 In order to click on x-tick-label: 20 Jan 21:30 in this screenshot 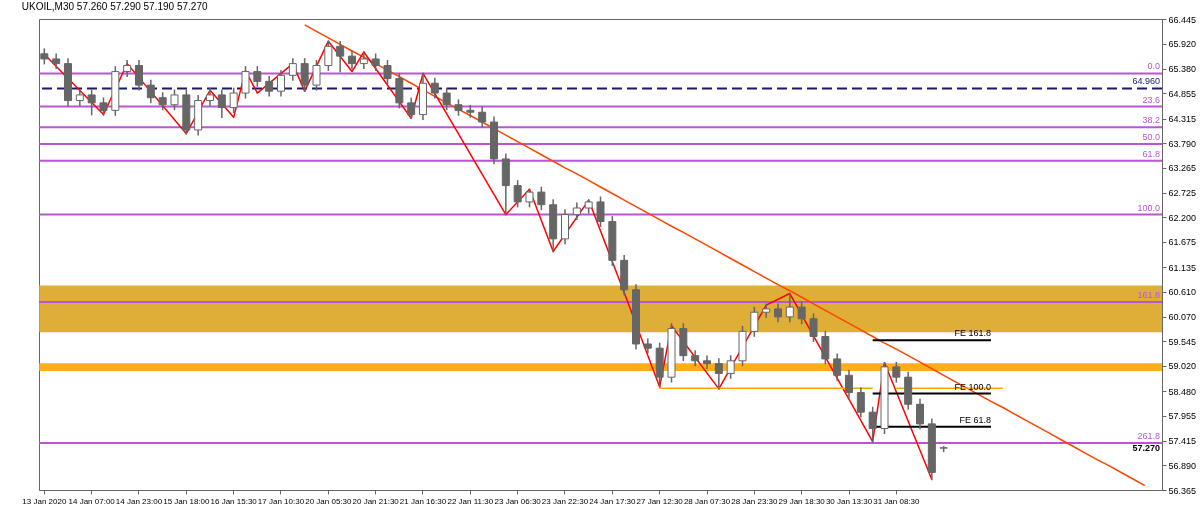, I will do `click(376, 501)`.